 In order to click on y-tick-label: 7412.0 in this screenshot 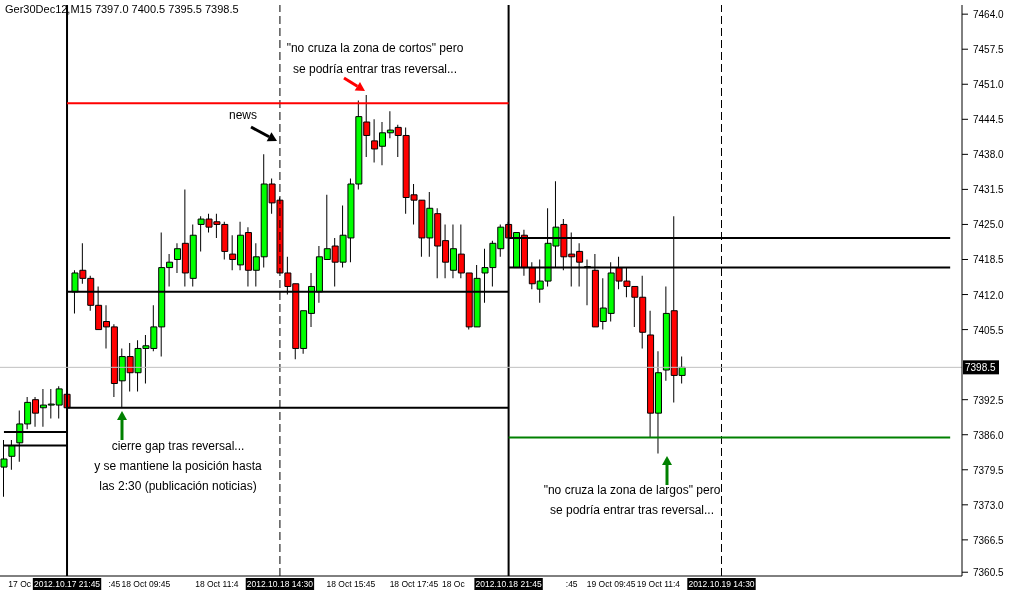, I will do `click(989, 295)`.